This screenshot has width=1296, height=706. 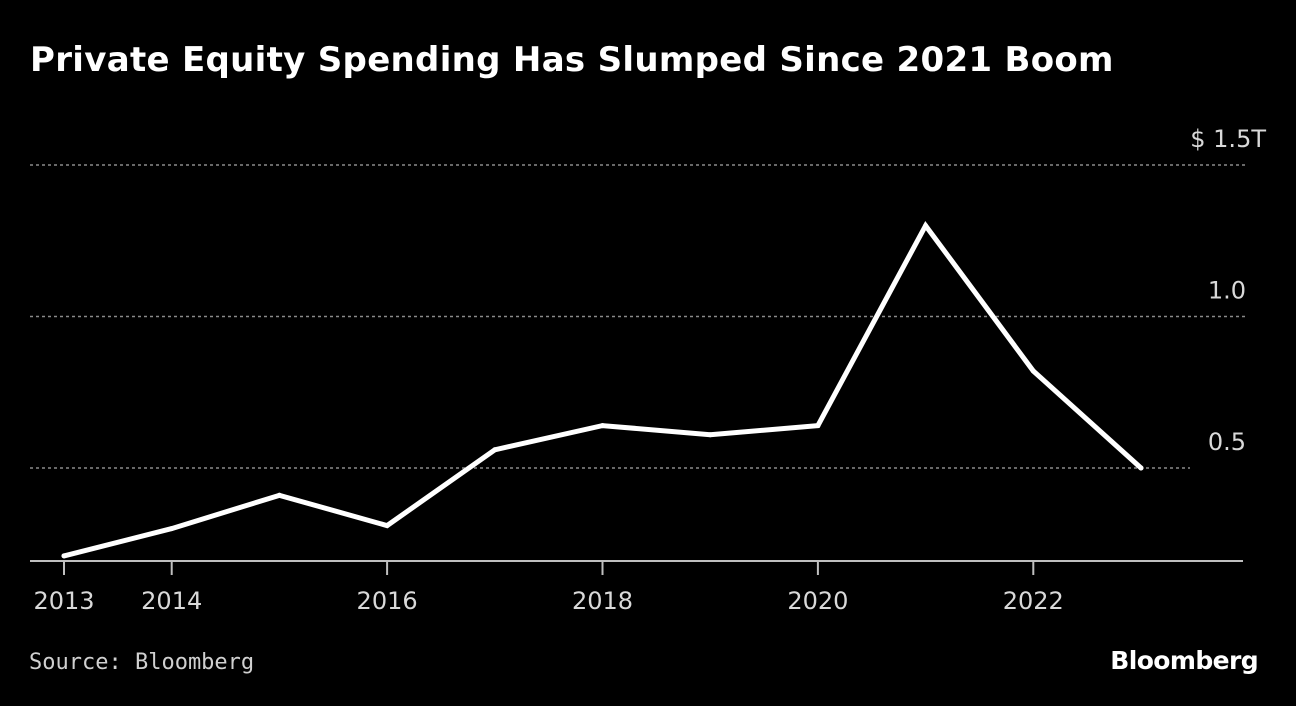 What do you see at coordinates (817, 601) in the screenshot?
I see `x-tick-label: 2020` at bounding box center [817, 601].